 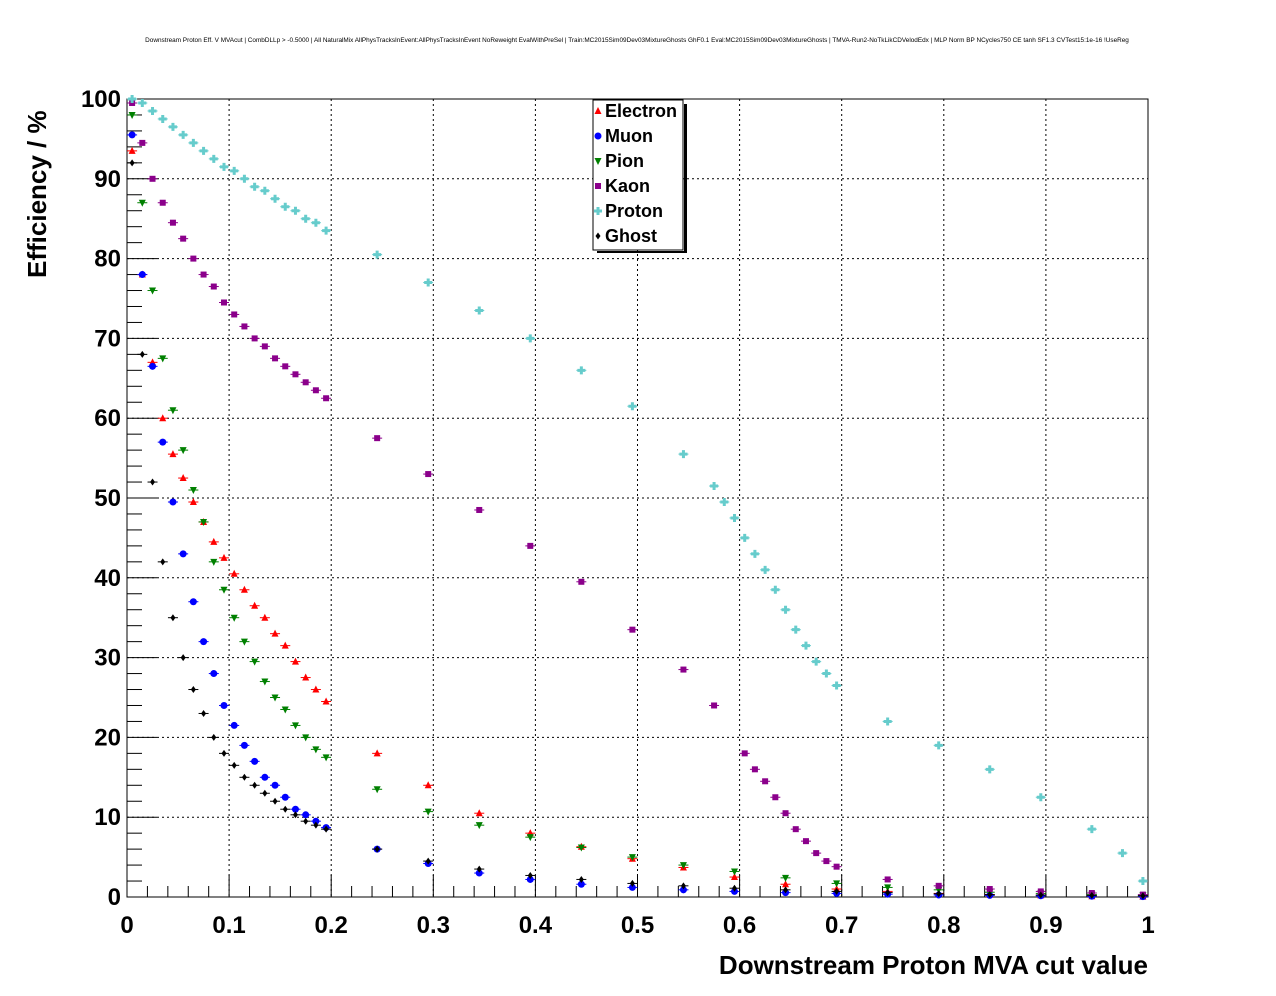 What do you see at coordinates (933, 965) in the screenshot?
I see `x-axis-title: Downstream Proton MVA cut value` at bounding box center [933, 965].